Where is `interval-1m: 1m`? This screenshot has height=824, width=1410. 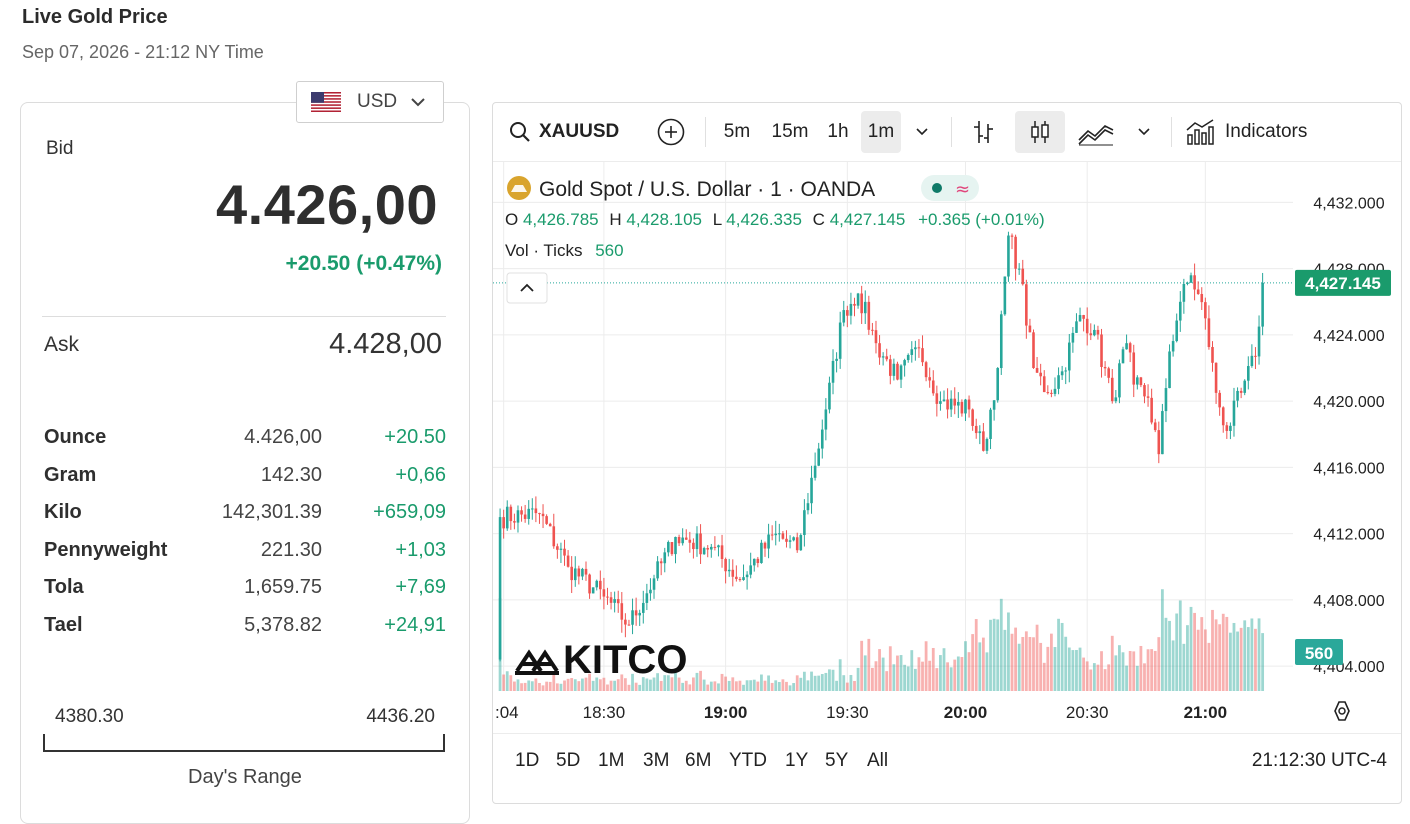 interval-1m: 1m is located at coordinates (881, 132).